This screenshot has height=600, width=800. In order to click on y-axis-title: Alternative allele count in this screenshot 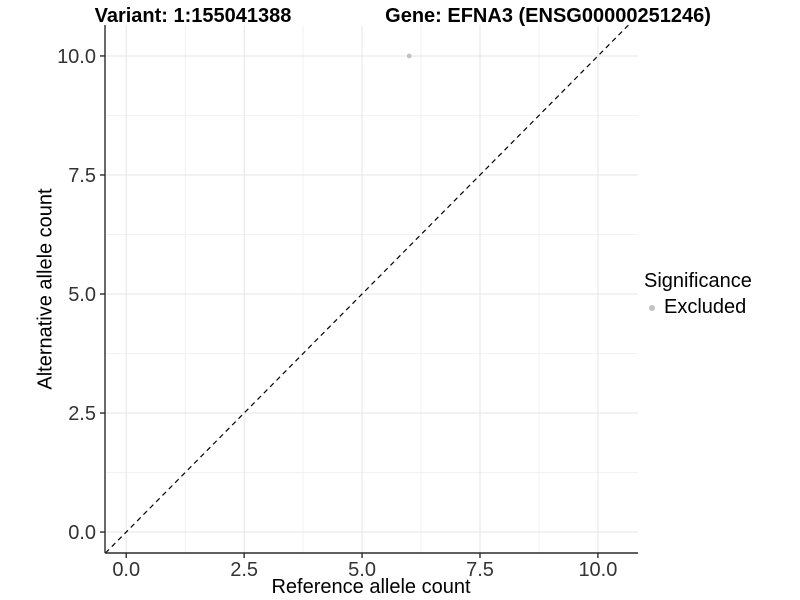, I will do `click(45, 289)`.